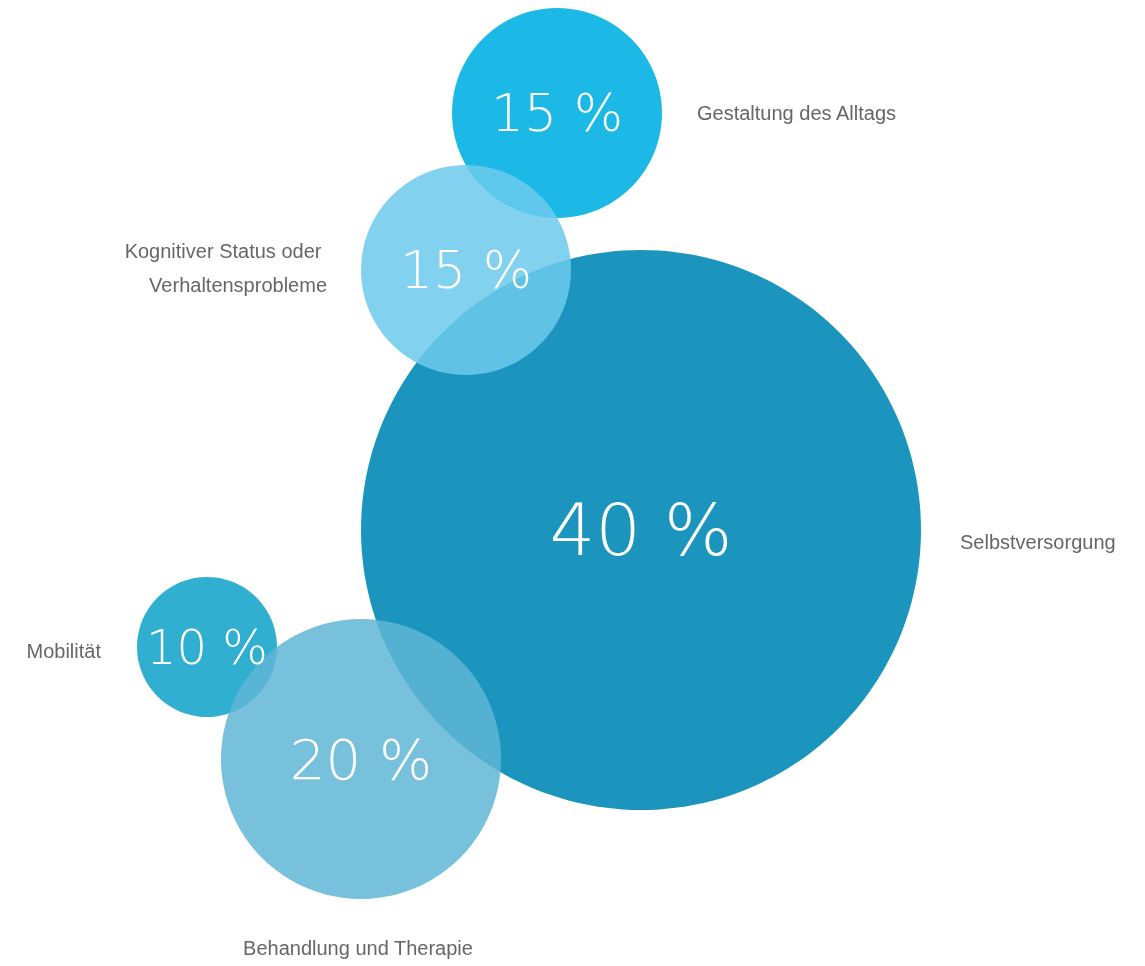 The height and width of the screenshot is (966, 1145). What do you see at coordinates (1038, 542) in the screenshot?
I see `category-label: Selbstversorgung` at bounding box center [1038, 542].